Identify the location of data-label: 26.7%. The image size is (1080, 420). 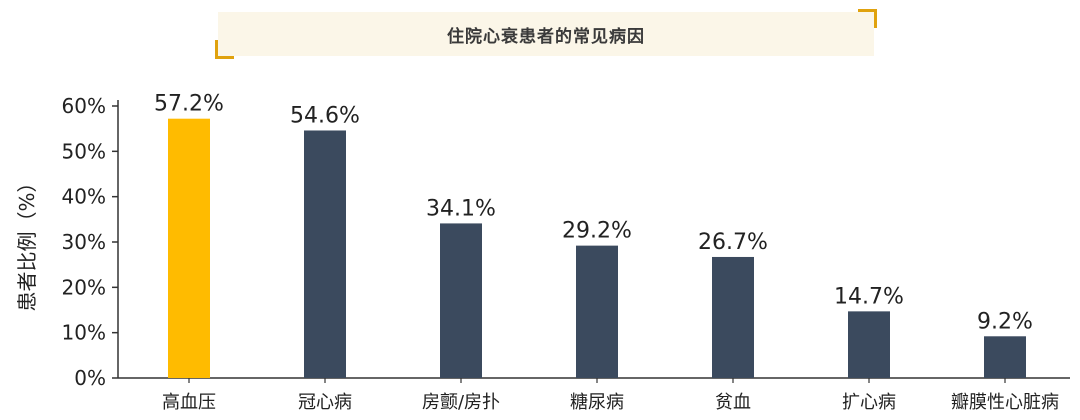
(733, 242).